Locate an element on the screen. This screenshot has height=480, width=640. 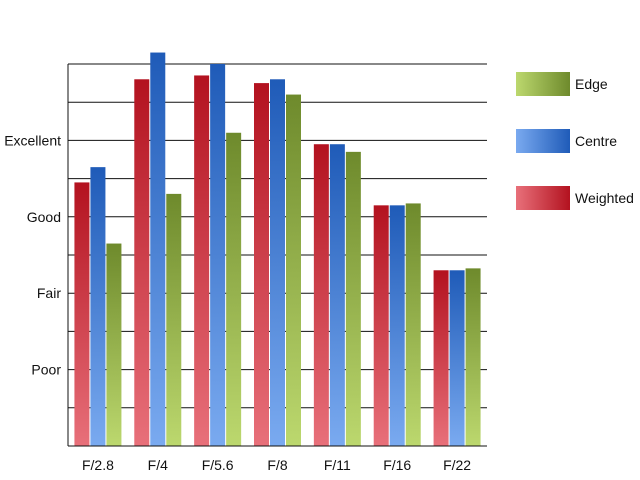
legend-label-edge: Edge is located at coordinates (591, 84).